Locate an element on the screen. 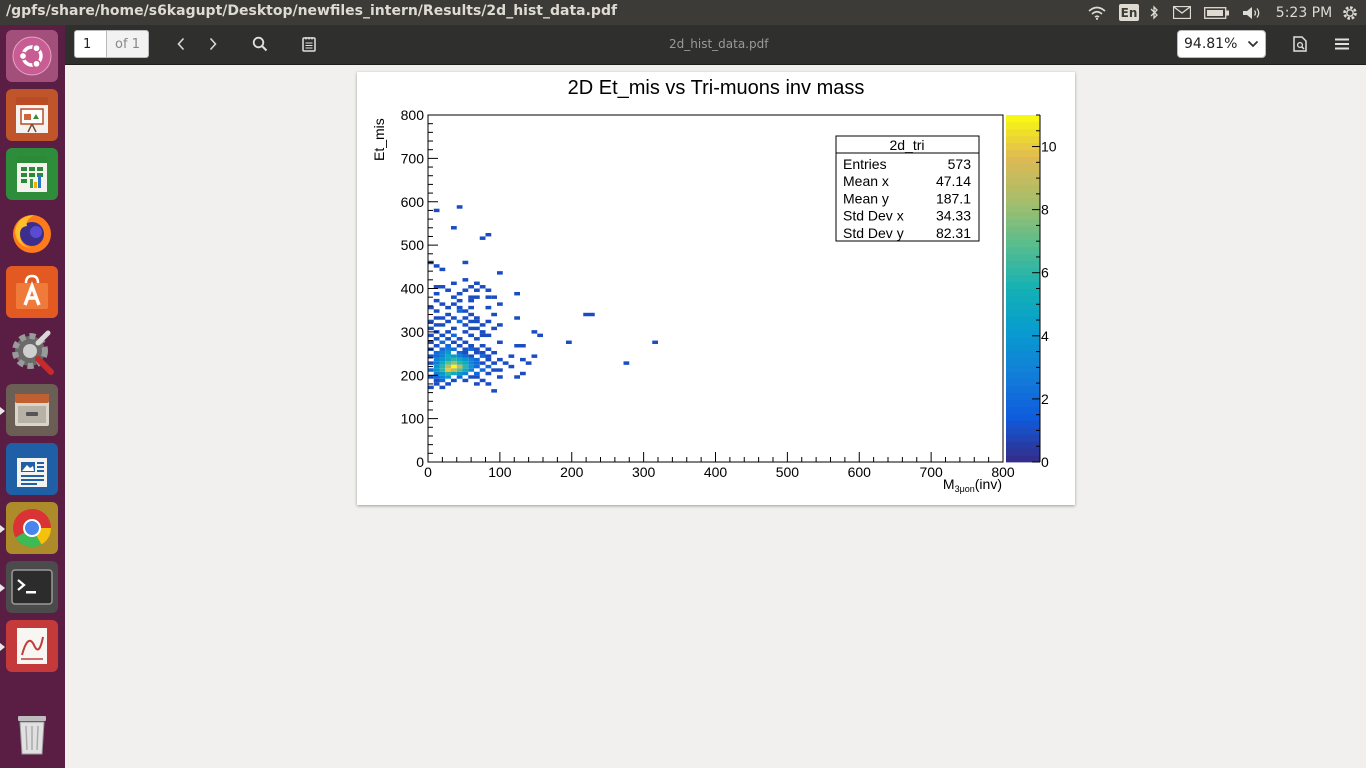 The width and height of the screenshot is (1366, 768). page-view-button is located at coordinates (1300, 44).